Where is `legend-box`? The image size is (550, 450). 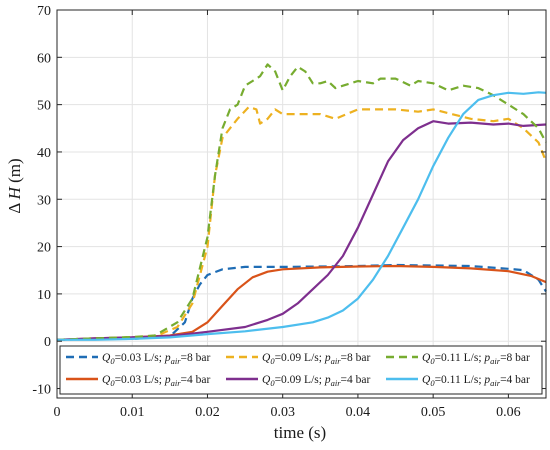 legend-box is located at coordinates (301, 370).